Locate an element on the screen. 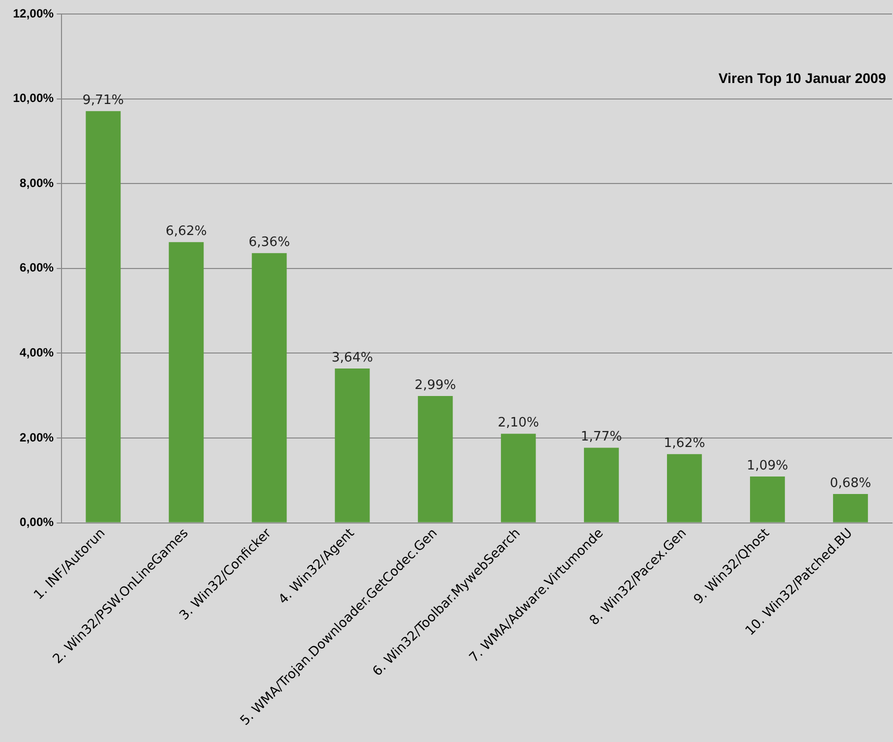 The width and height of the screenshot is (893, 742). data-label: 2,10% is located at coordinates (519, 423).